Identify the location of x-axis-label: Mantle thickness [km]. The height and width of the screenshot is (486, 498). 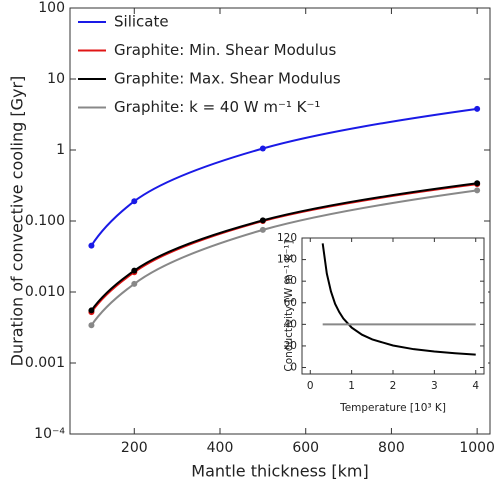
(279, 471).